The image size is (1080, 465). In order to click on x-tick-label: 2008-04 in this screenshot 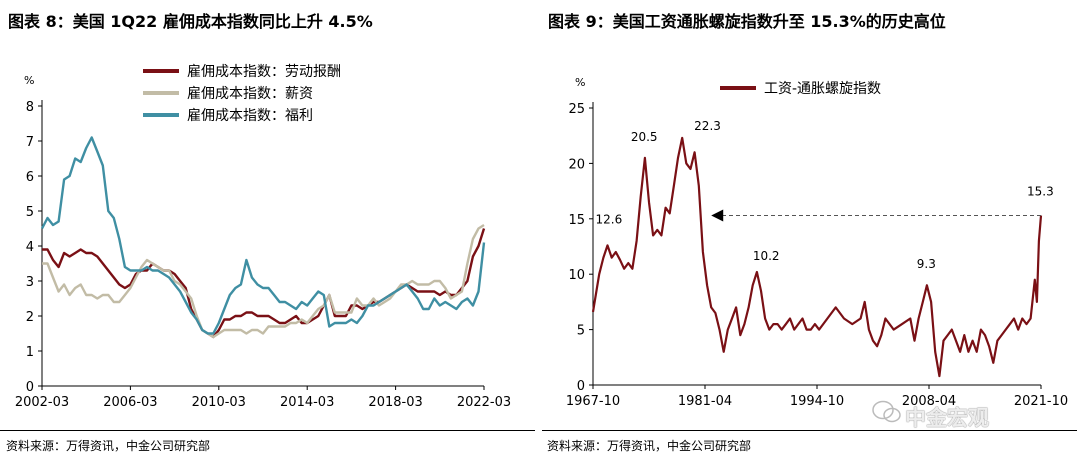, I will do `click(929, 401)`.